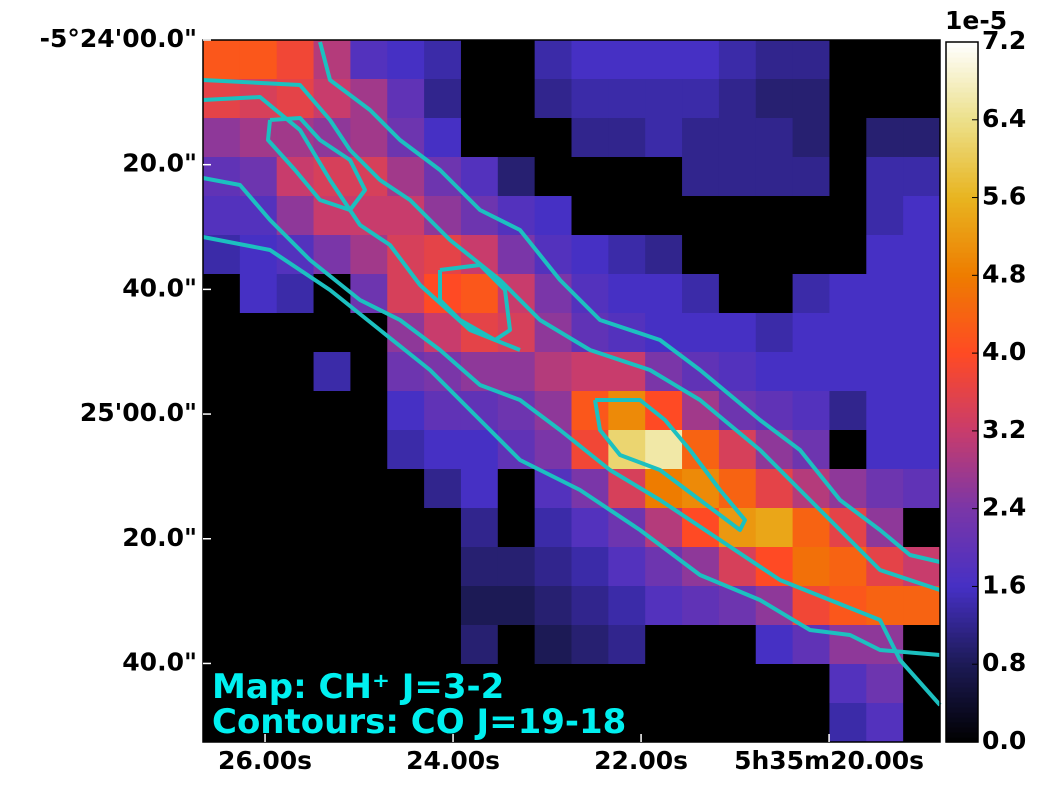 This screenshot has height=786, width=1041. What do you see at coordinates (1004, 662) in the screenshot?
I see `colorbar-tick-label: 0.8` at bounding box center [1004, 662].